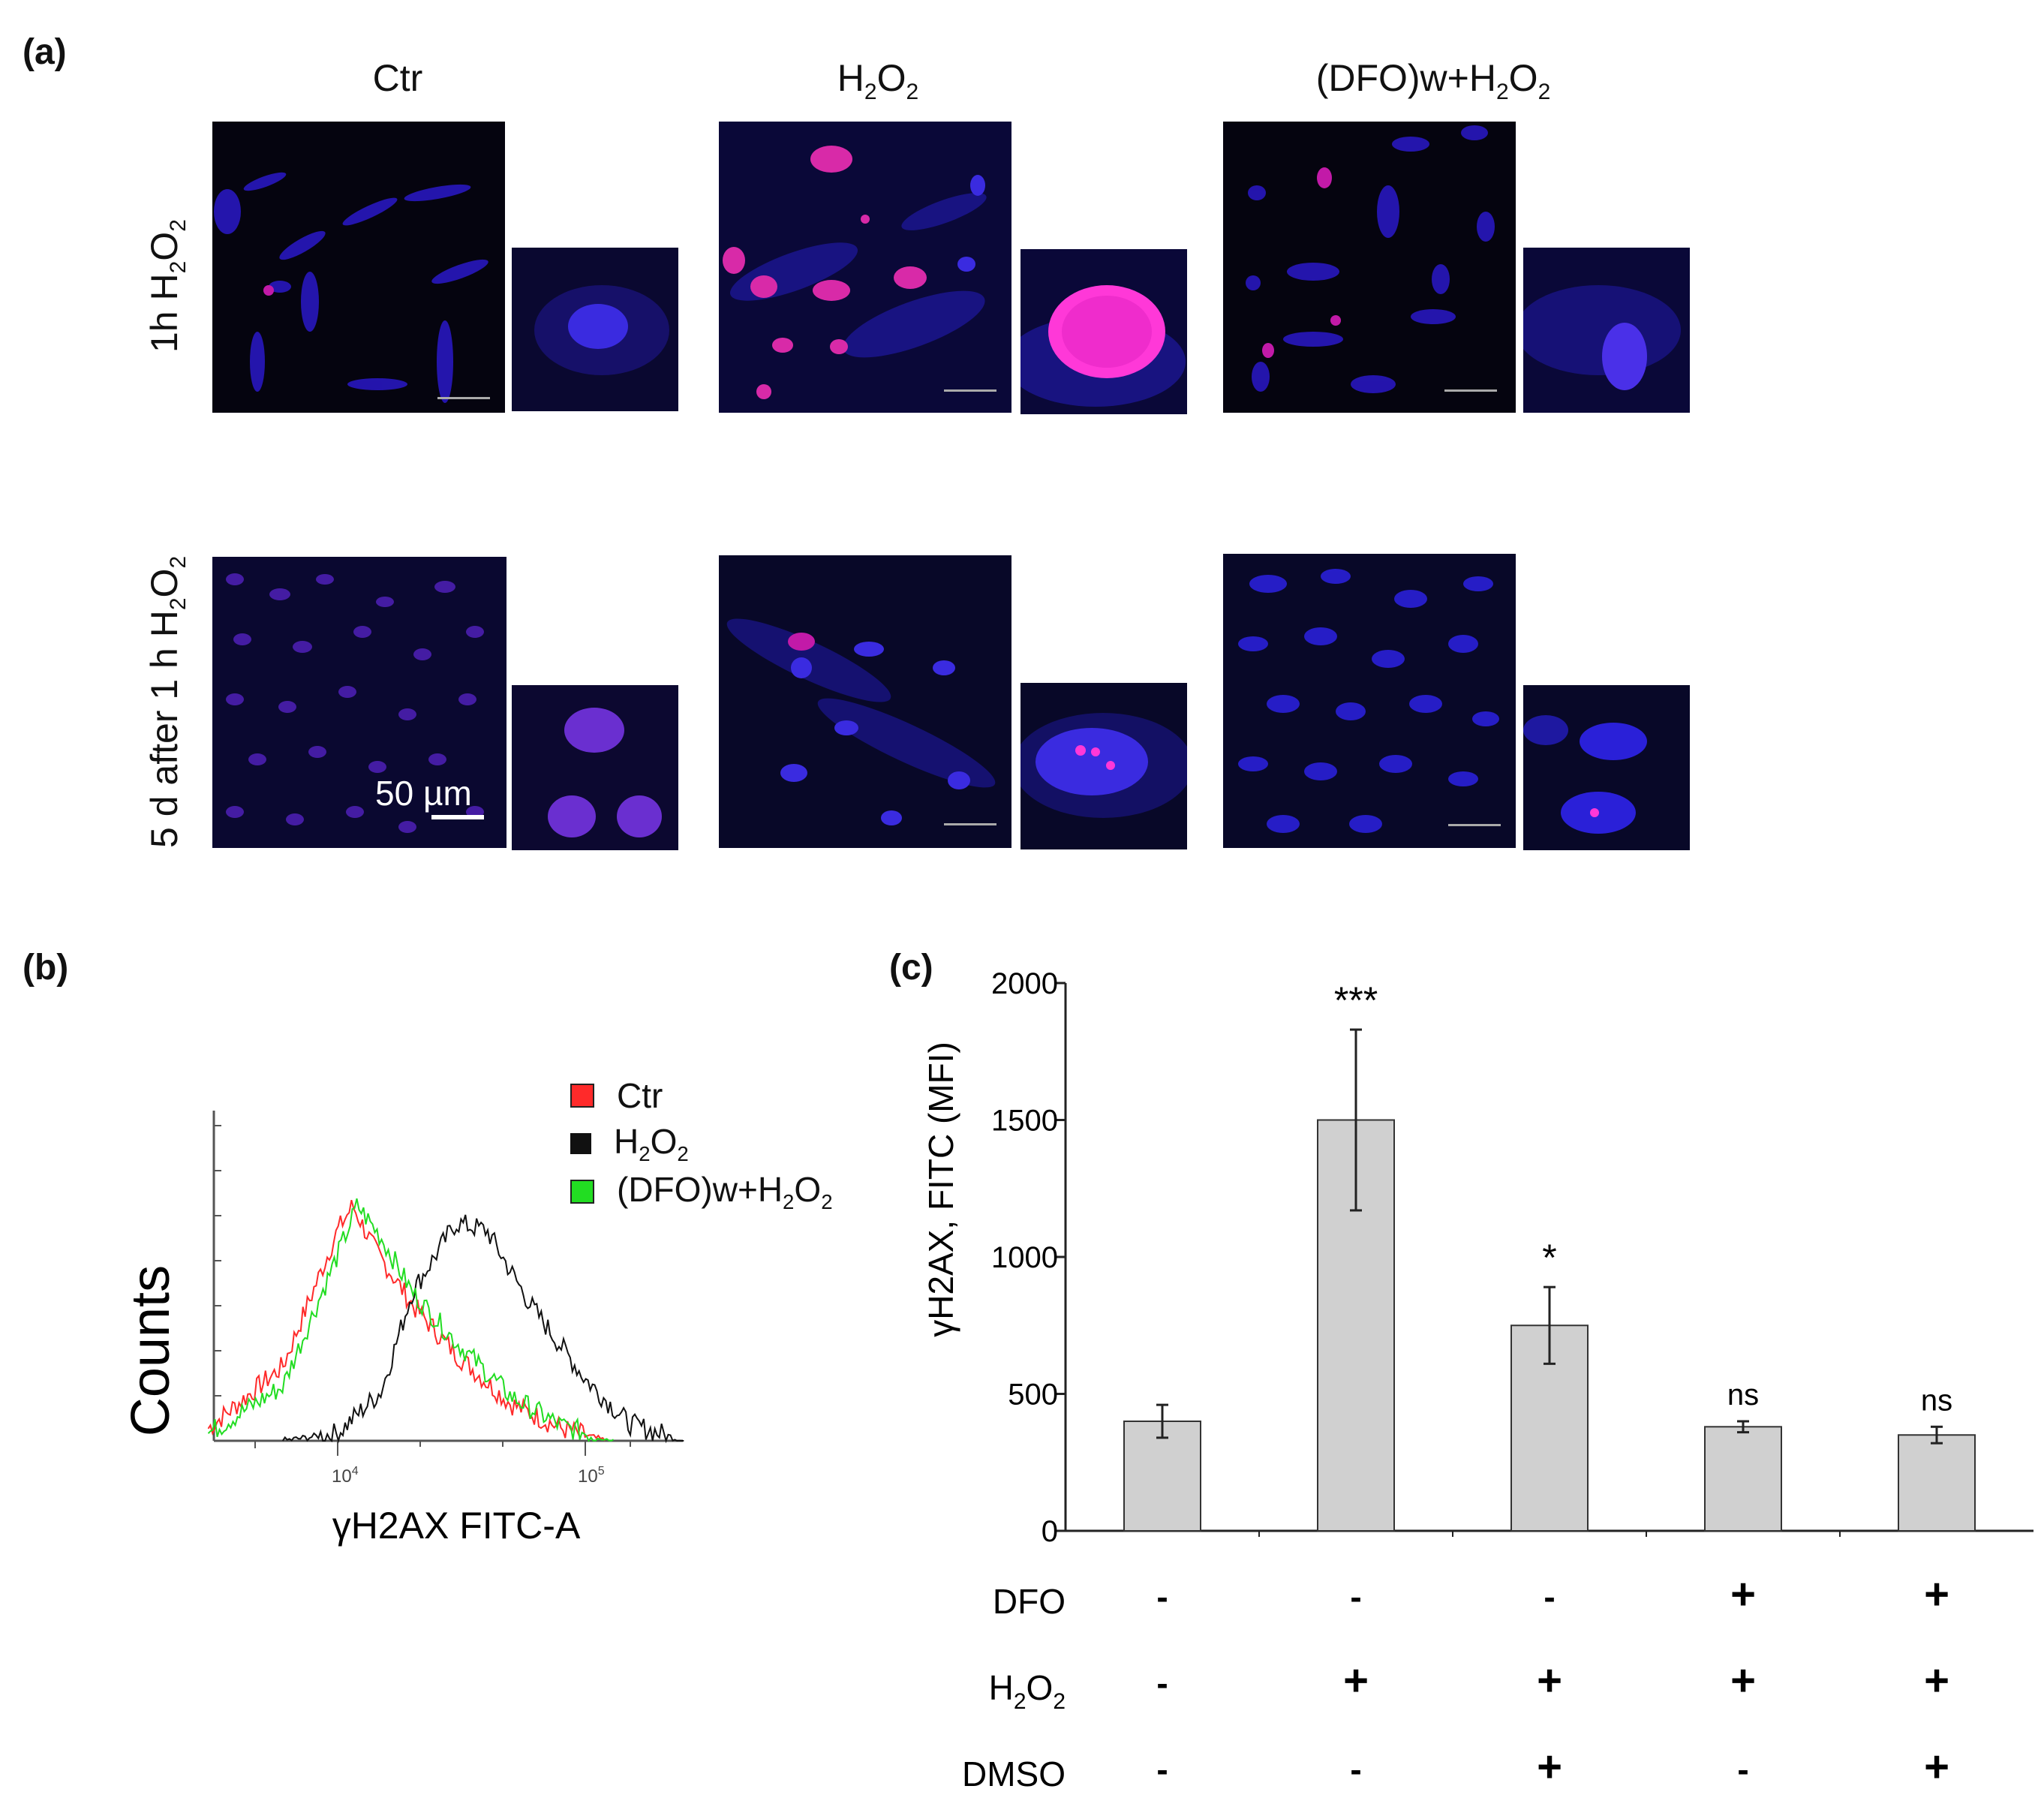  I want to click on histogram-tick-1e4: 10⁴, so click(345, 1476).